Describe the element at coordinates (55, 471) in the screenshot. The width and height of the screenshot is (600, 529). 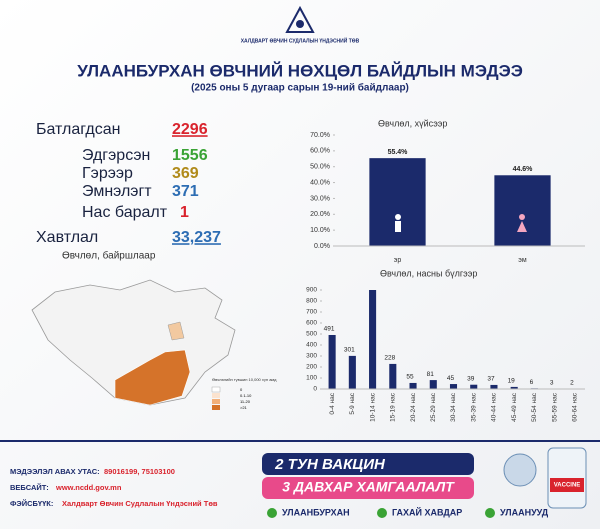
I see `phone-label: МЭДЭЭЛЭЛ АВАХ УТАС:` at that location.